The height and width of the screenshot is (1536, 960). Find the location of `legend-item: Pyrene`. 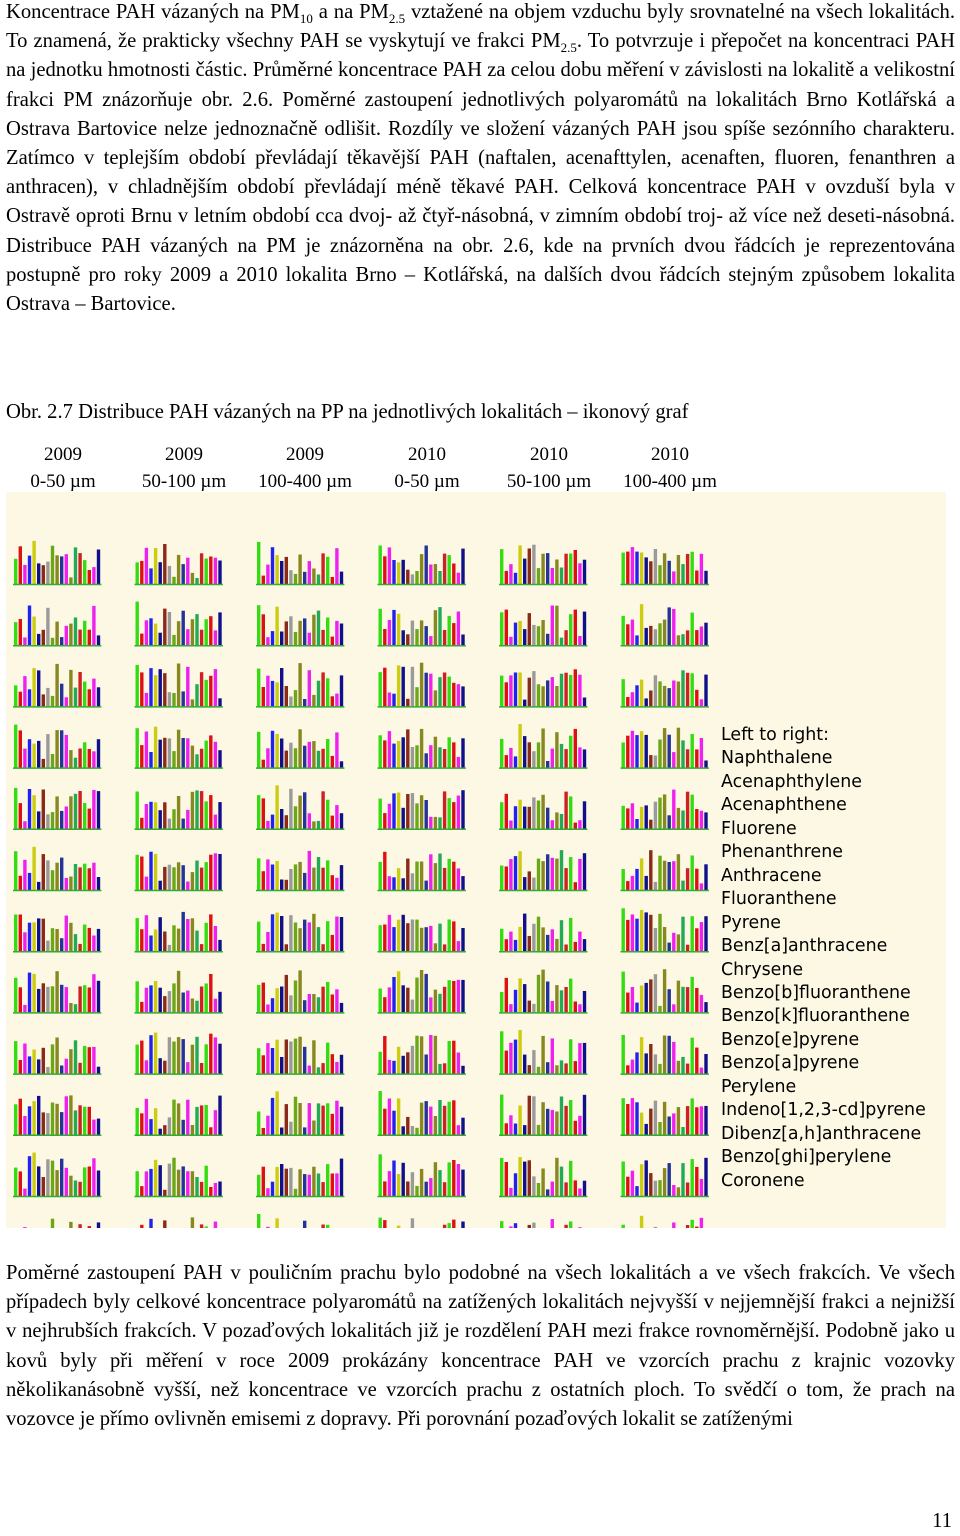

legend-item: Pyrene is located at coordinates (751, 922).